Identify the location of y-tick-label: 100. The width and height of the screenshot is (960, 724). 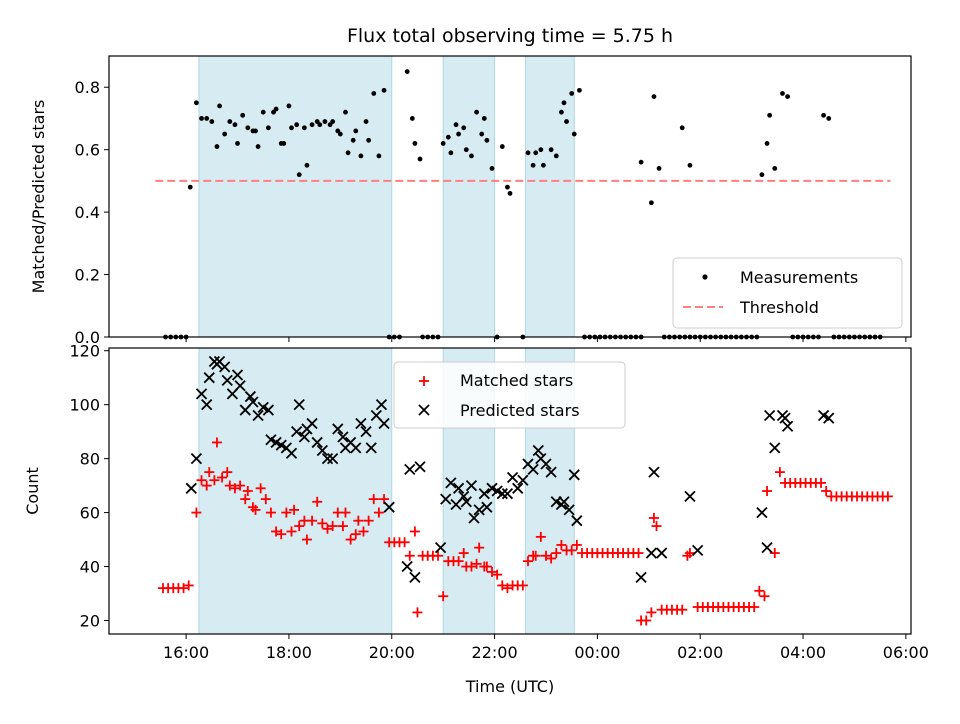
(84, 405).